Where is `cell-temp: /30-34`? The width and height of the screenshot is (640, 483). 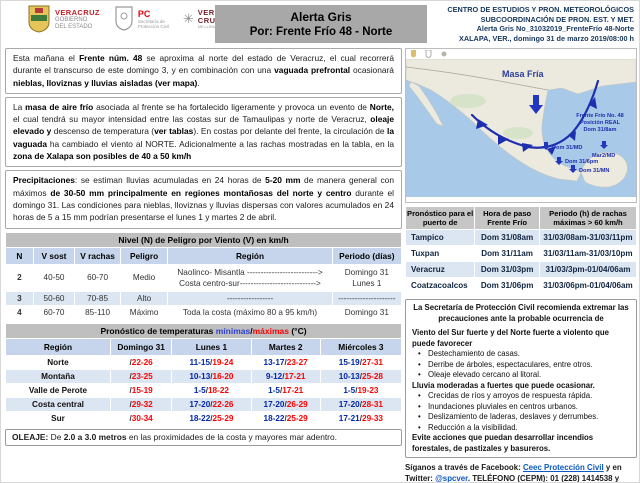 cell-temp: /30-34 is located at coordinates (141, 418).